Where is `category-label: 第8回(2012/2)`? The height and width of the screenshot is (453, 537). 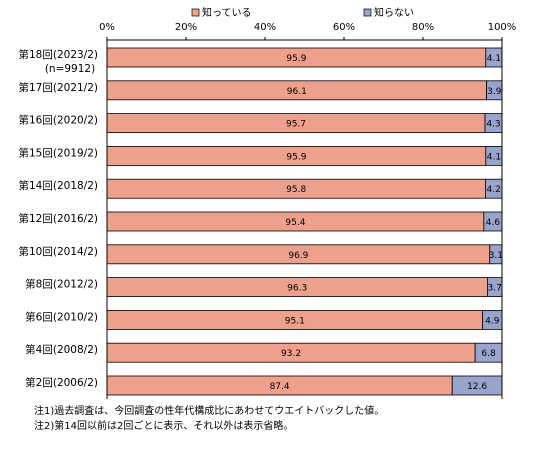 category-label: 第8回(2012/2) is located at coordinates (61, 284).